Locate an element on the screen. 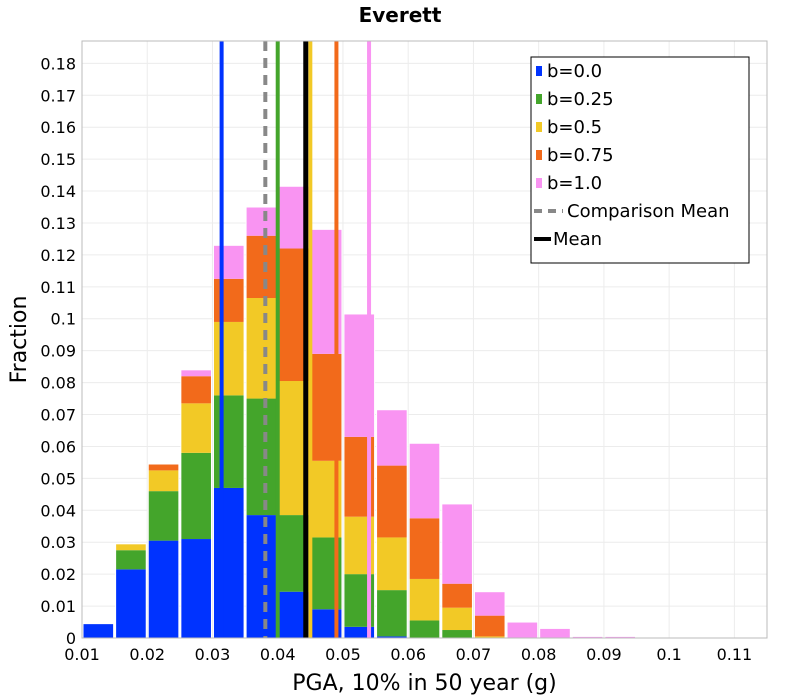  y-tick-label: 0.12 is located at coordinates (58, 255).